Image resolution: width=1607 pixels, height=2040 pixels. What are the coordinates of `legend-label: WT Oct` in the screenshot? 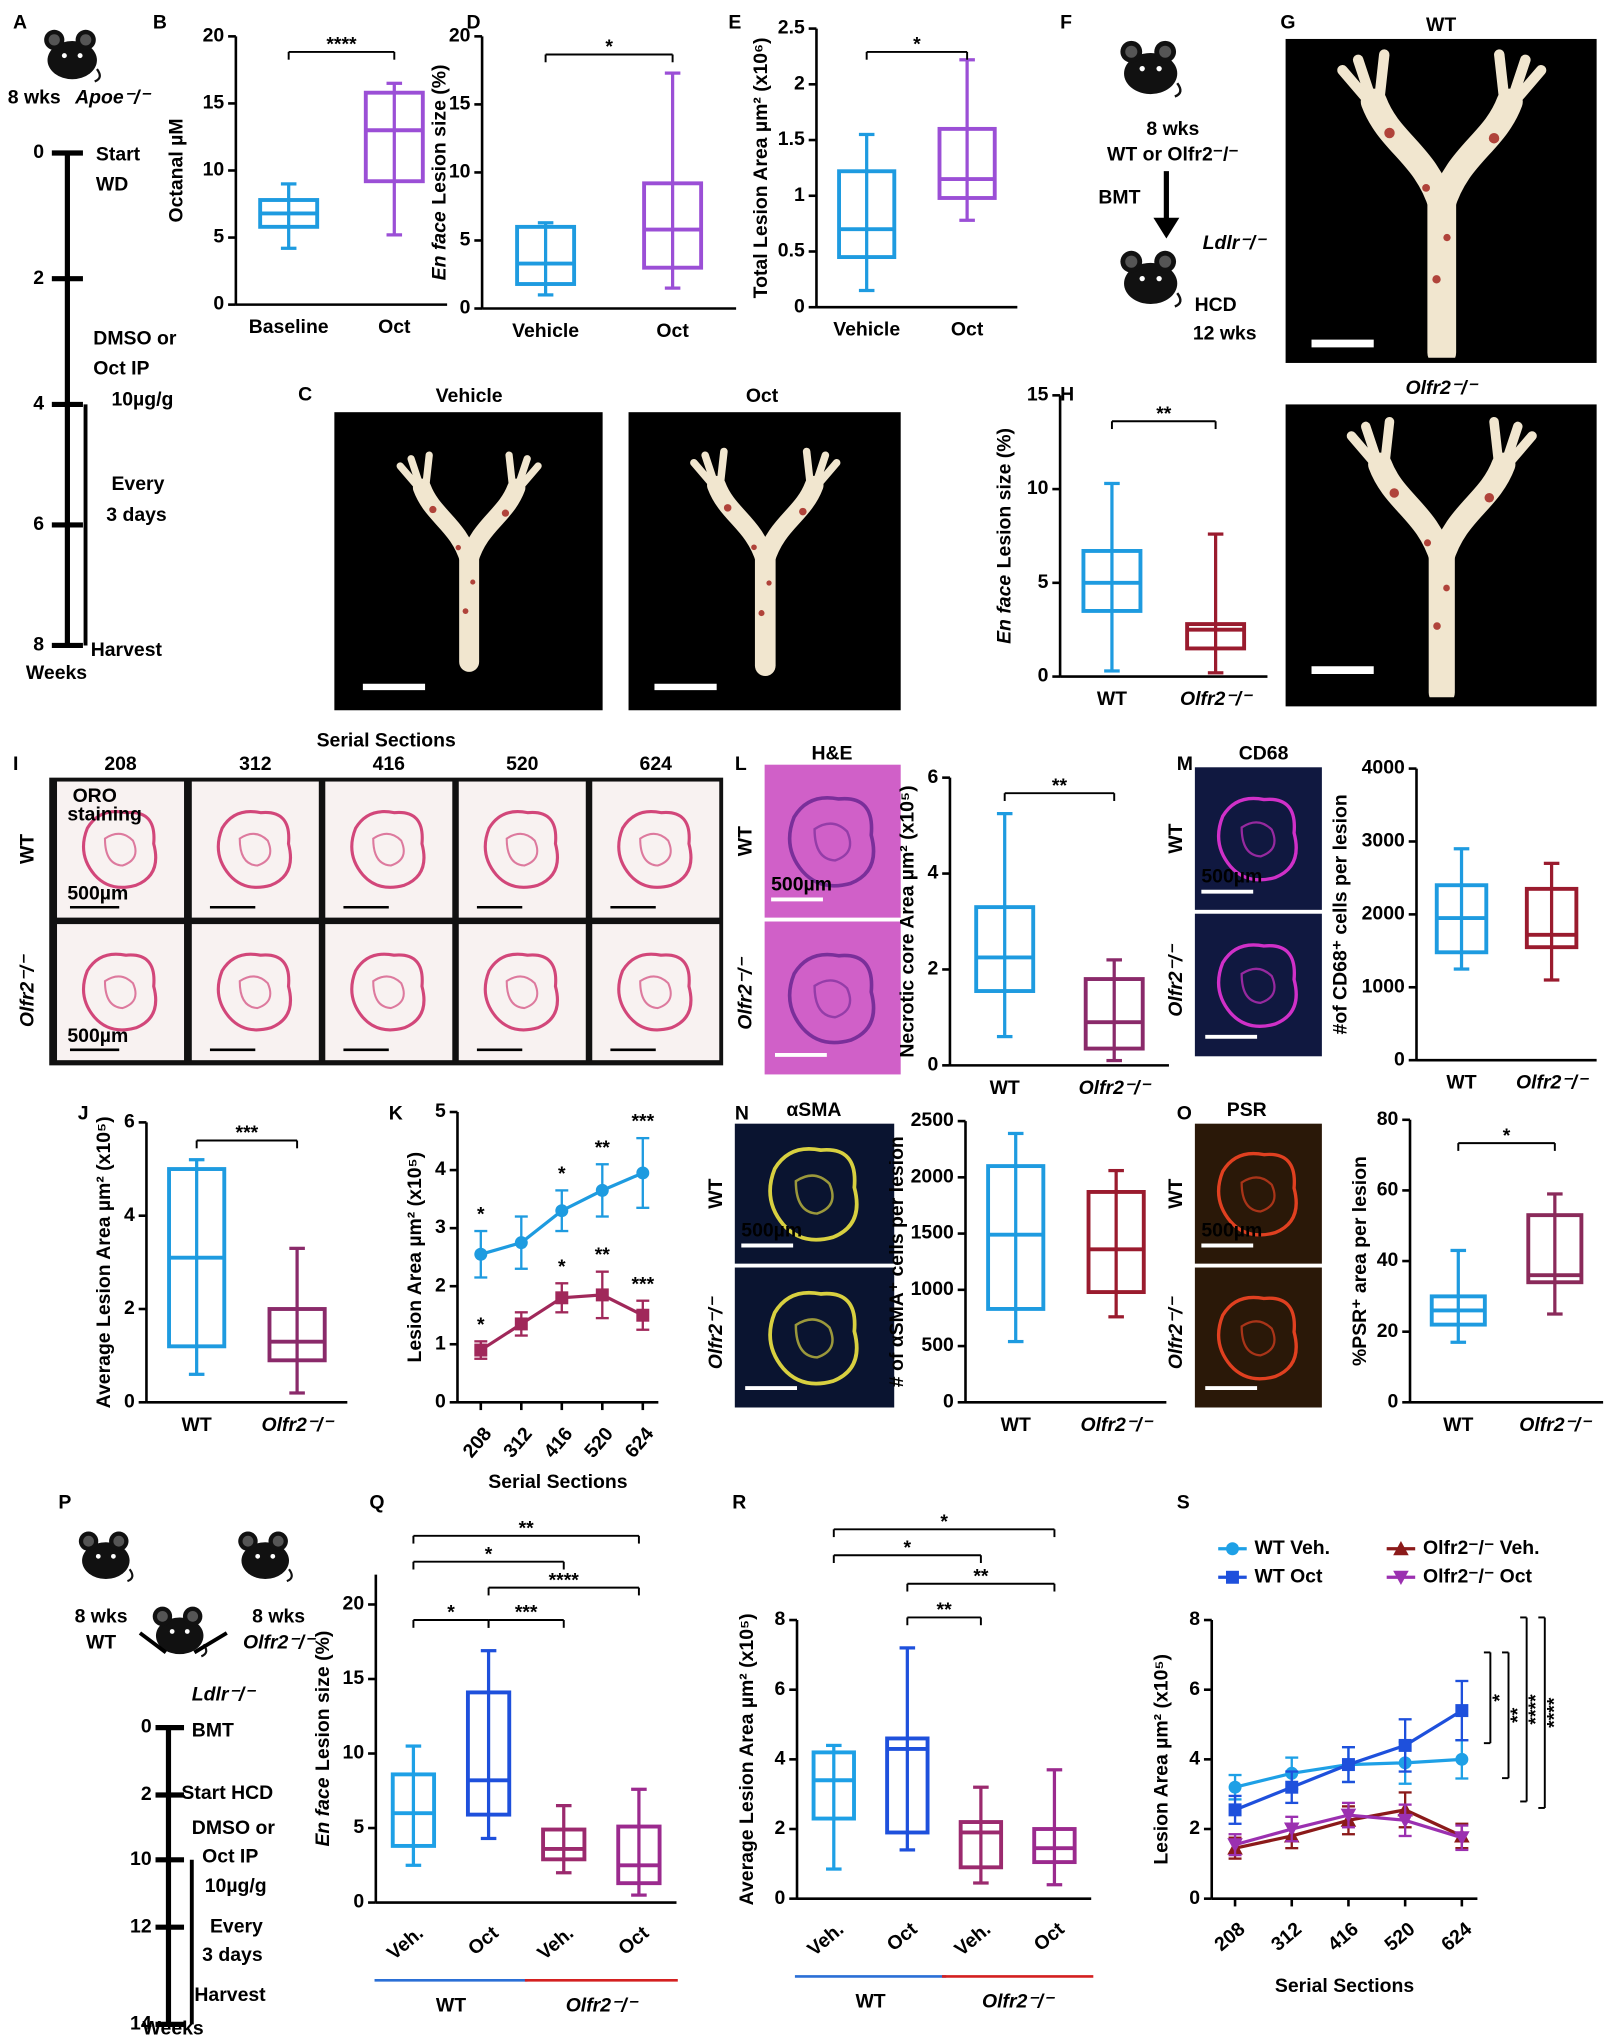 It's located at (1288, 1576).